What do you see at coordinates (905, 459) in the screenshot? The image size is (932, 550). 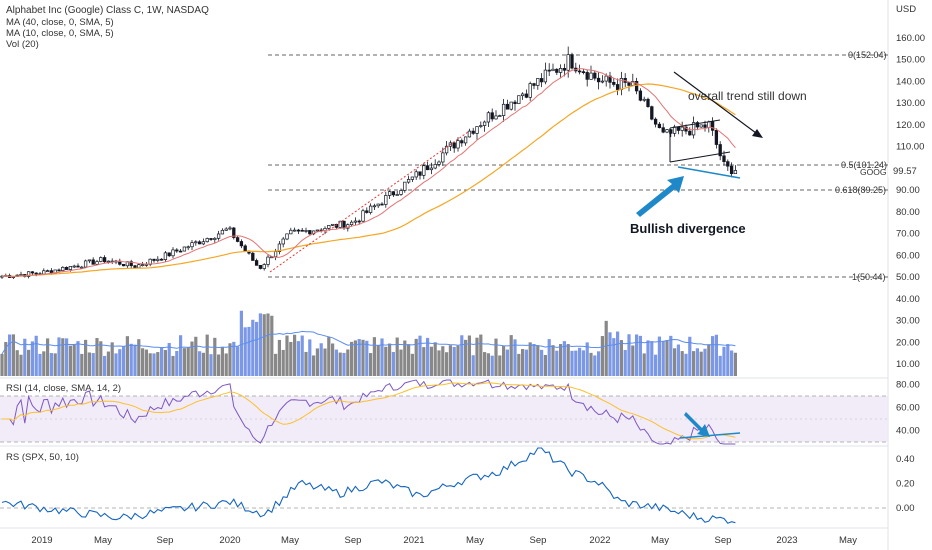 I see `rs-axis-label: 0.40` at bounding box center [905, 459].